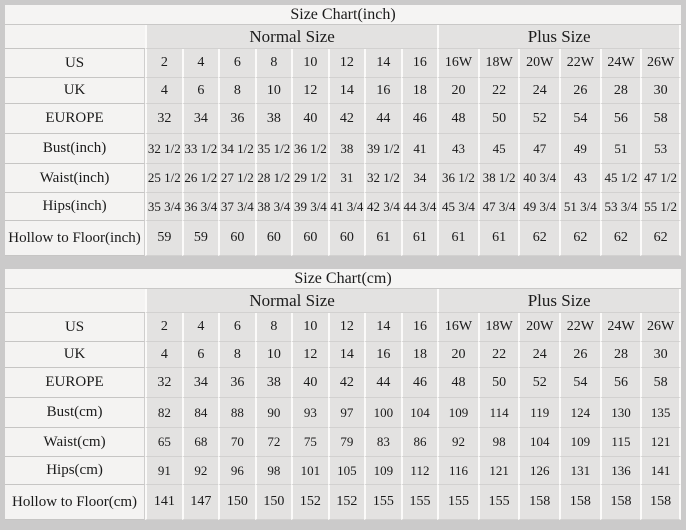 This screenshot has height=530, width=686. What do you see at coordinates (539, 383) in the screenshot?
I see `size-value-cell: 52` at bounding box center [539, 383].